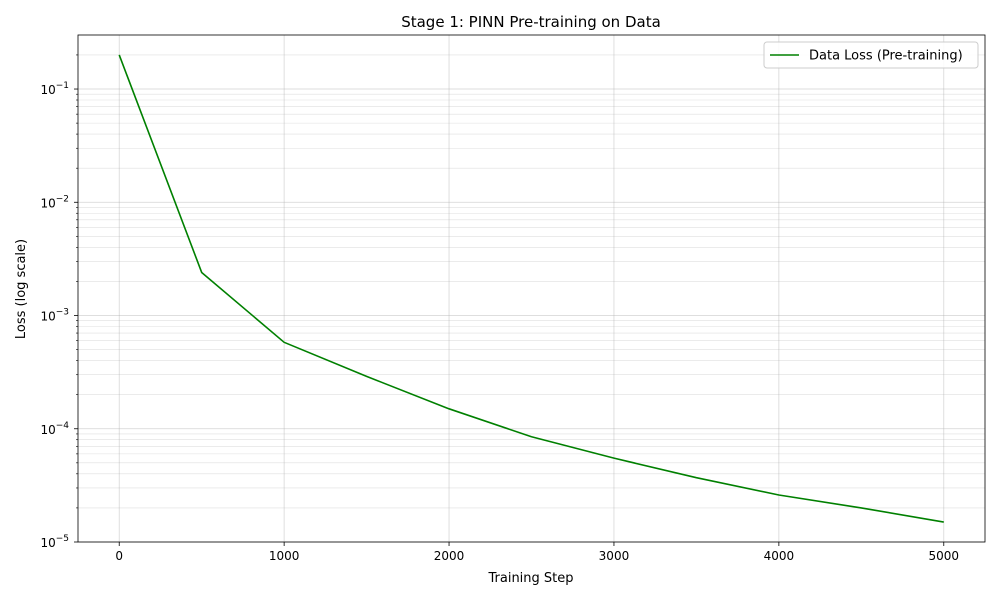  What do you see at coordinates (943, 556) in the screenshot?
I see `x-tick-label: 5000` at bounding box center [943, 556].